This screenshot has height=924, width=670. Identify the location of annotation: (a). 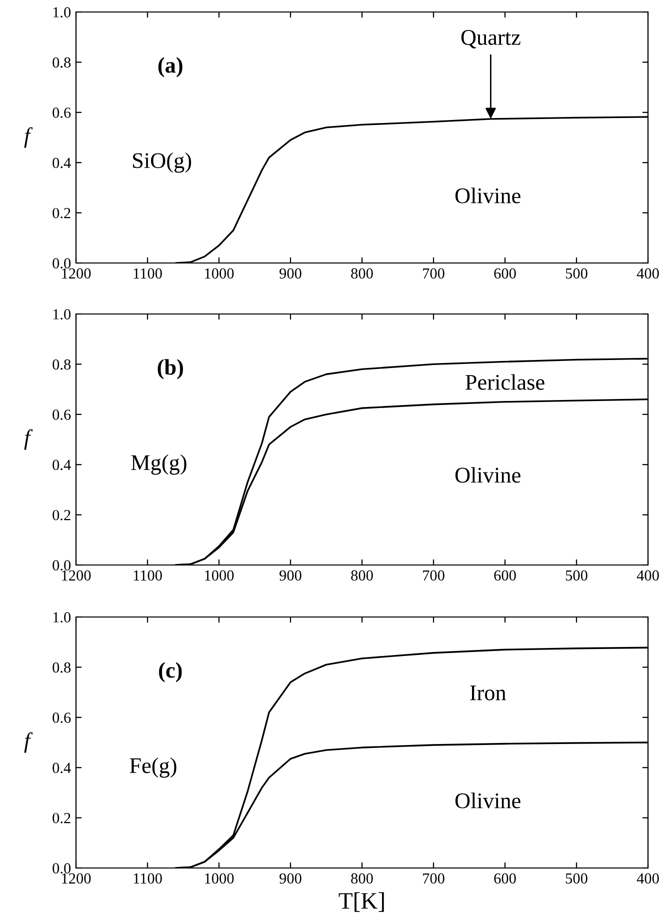
(170, 67).